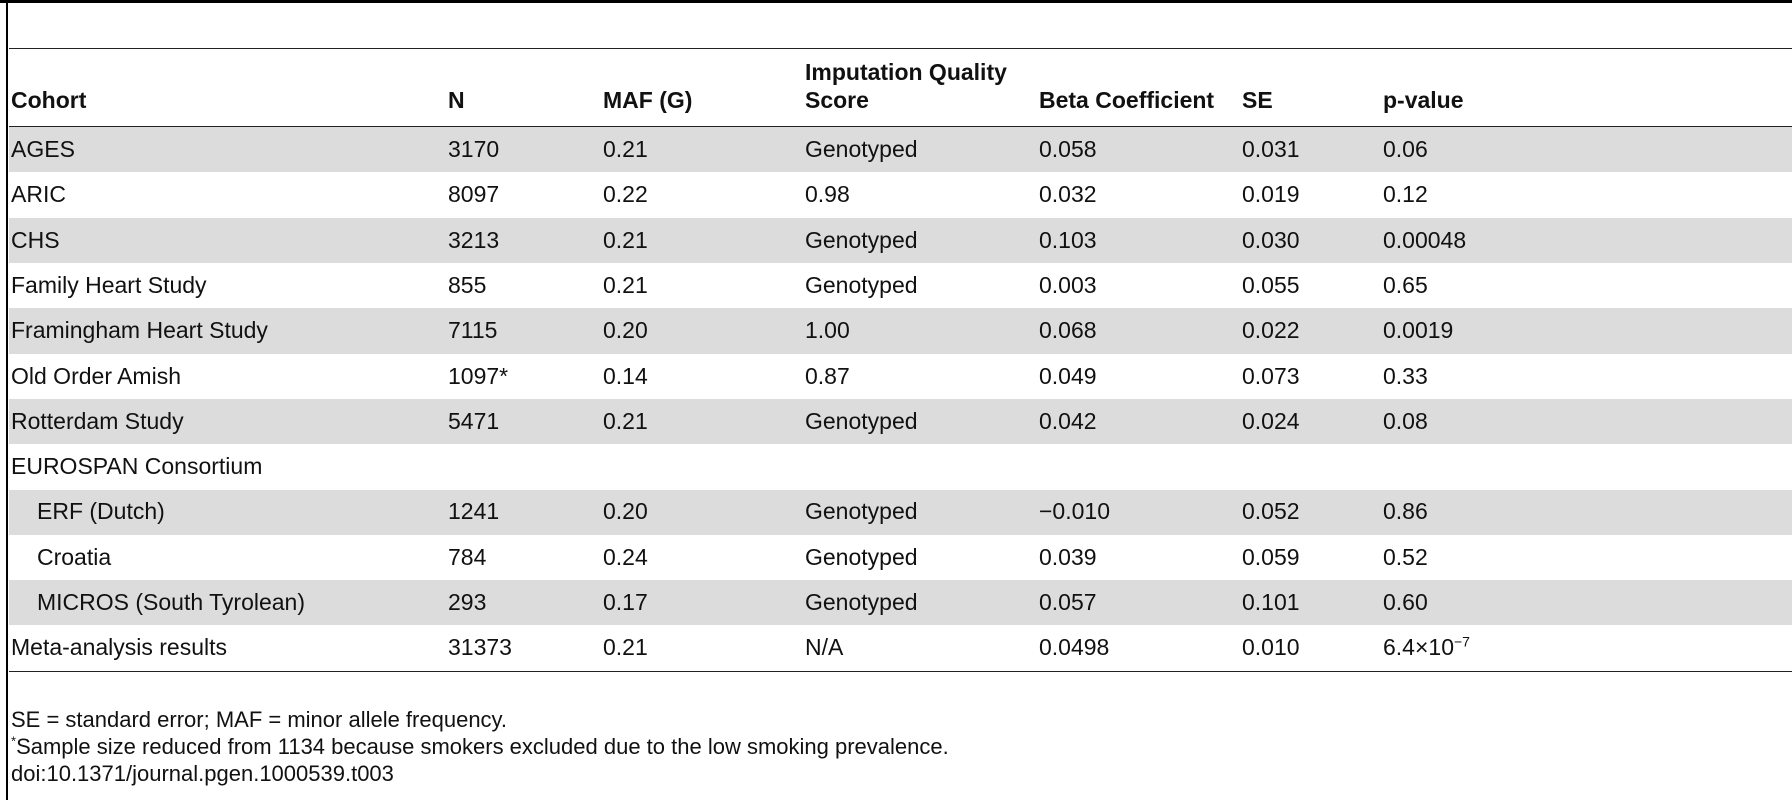  I want to click on cell-cohort-text: Croatia, so click(74, 556).